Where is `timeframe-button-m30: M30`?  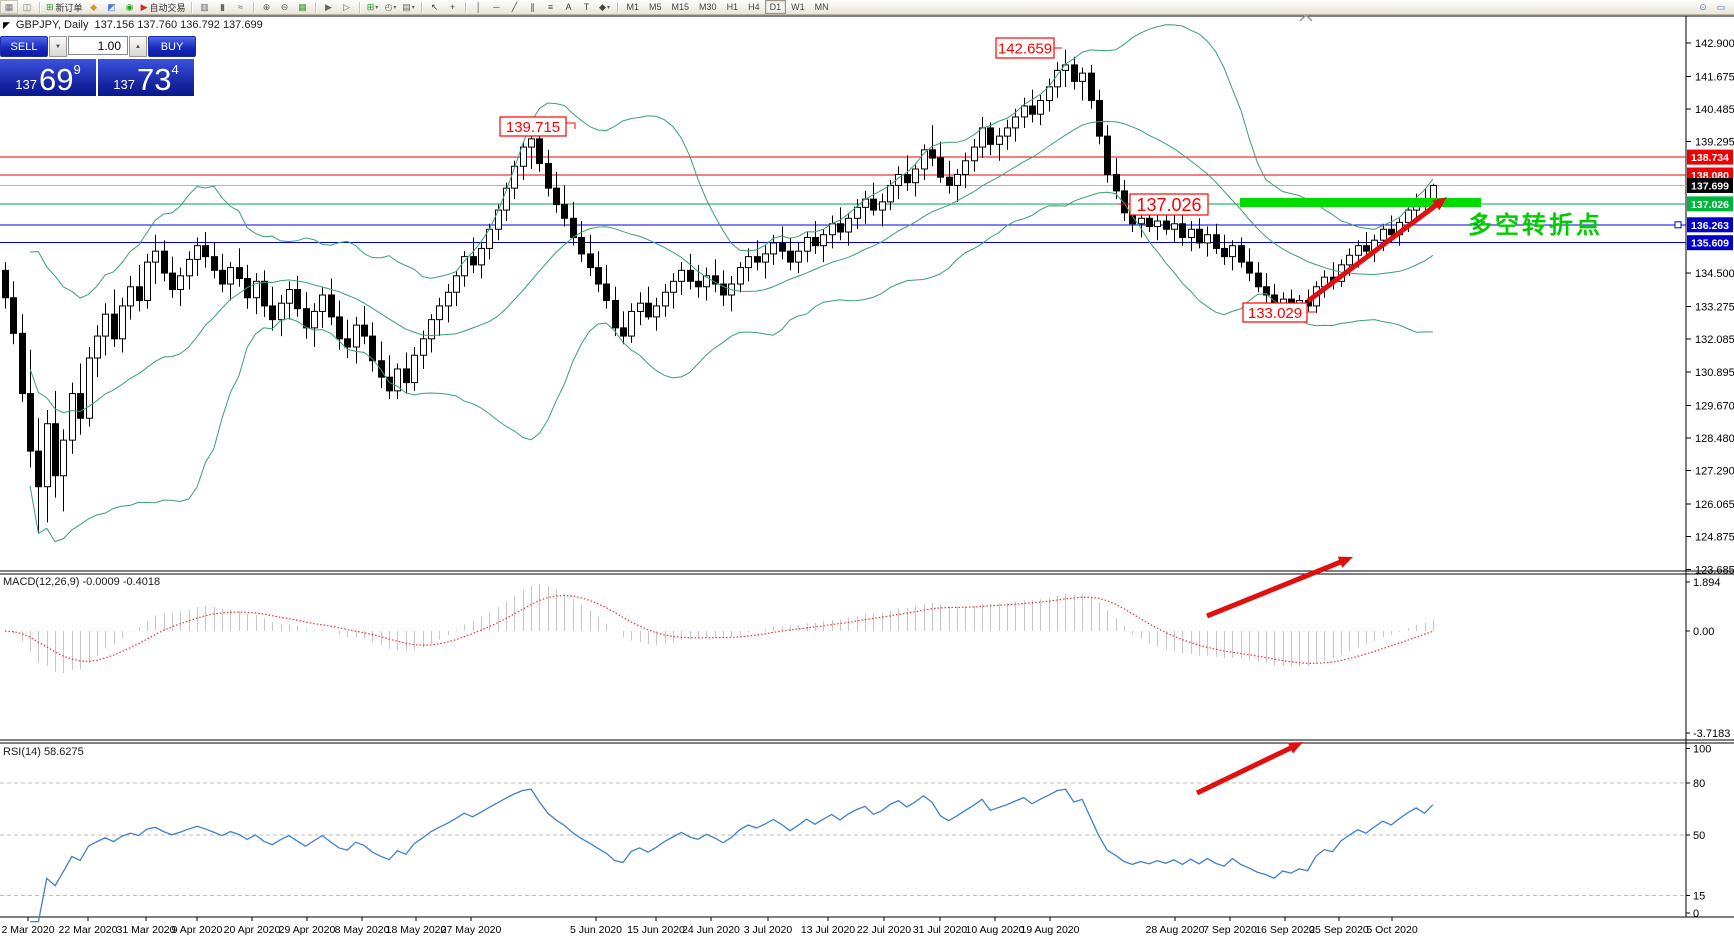 timeframe-button-m30: M30 is located at coordinates (708, 7).